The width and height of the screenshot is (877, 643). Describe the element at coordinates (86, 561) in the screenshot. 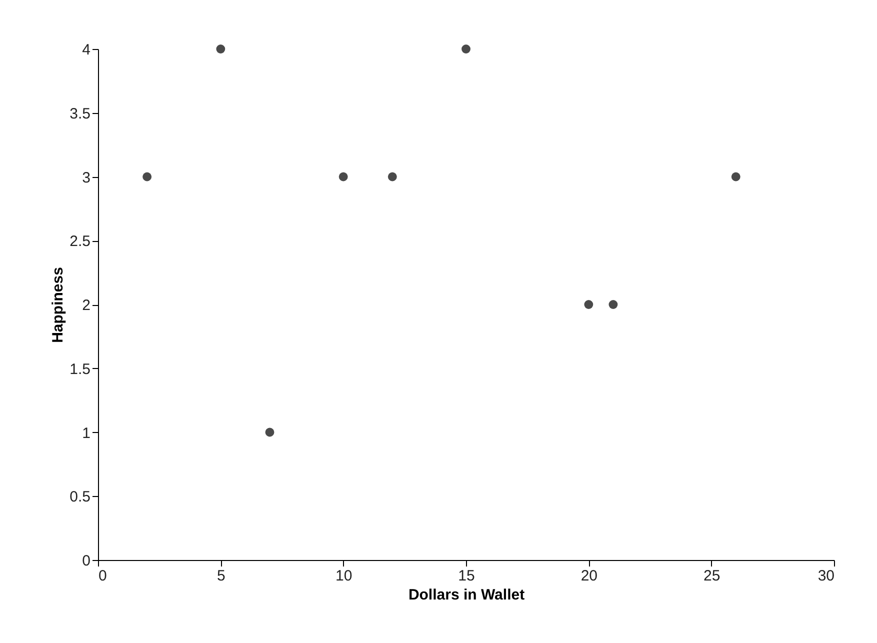

I see `y-tick-label: 0` at that location.